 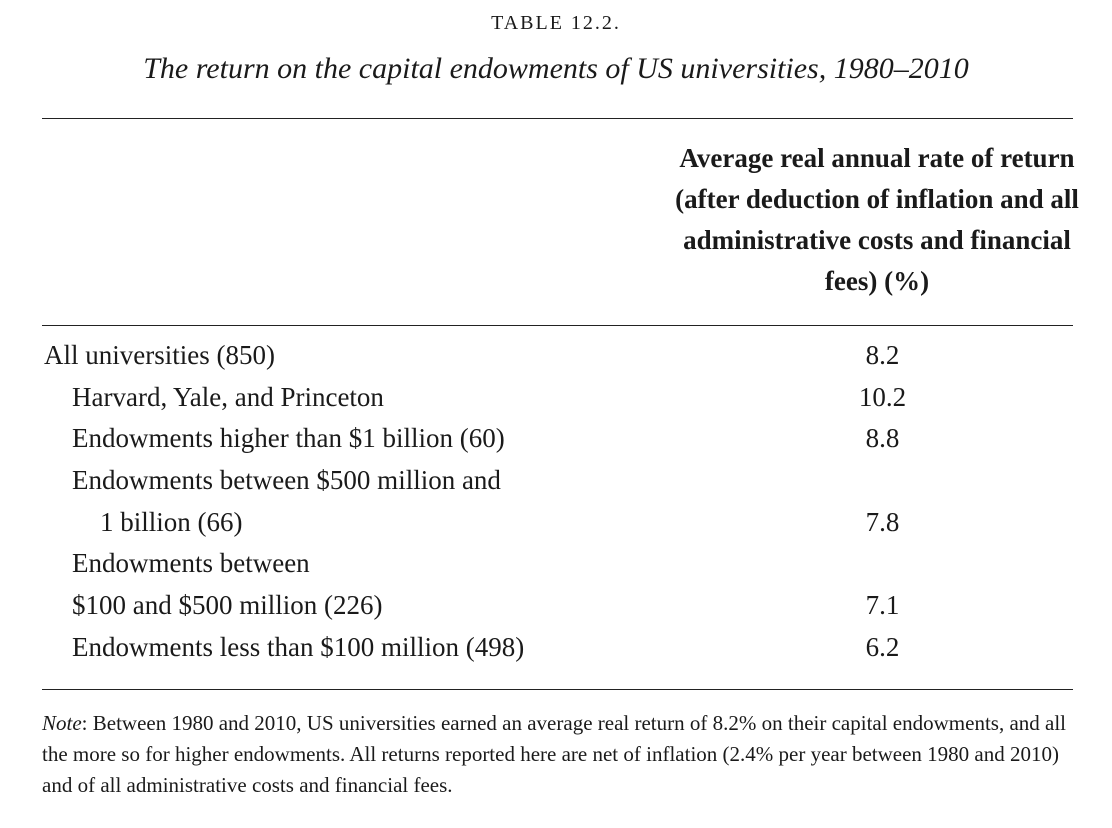 I want to click on table-row: Harvard, Yale, and Princeton 10.2, so click(x=556, y=402).